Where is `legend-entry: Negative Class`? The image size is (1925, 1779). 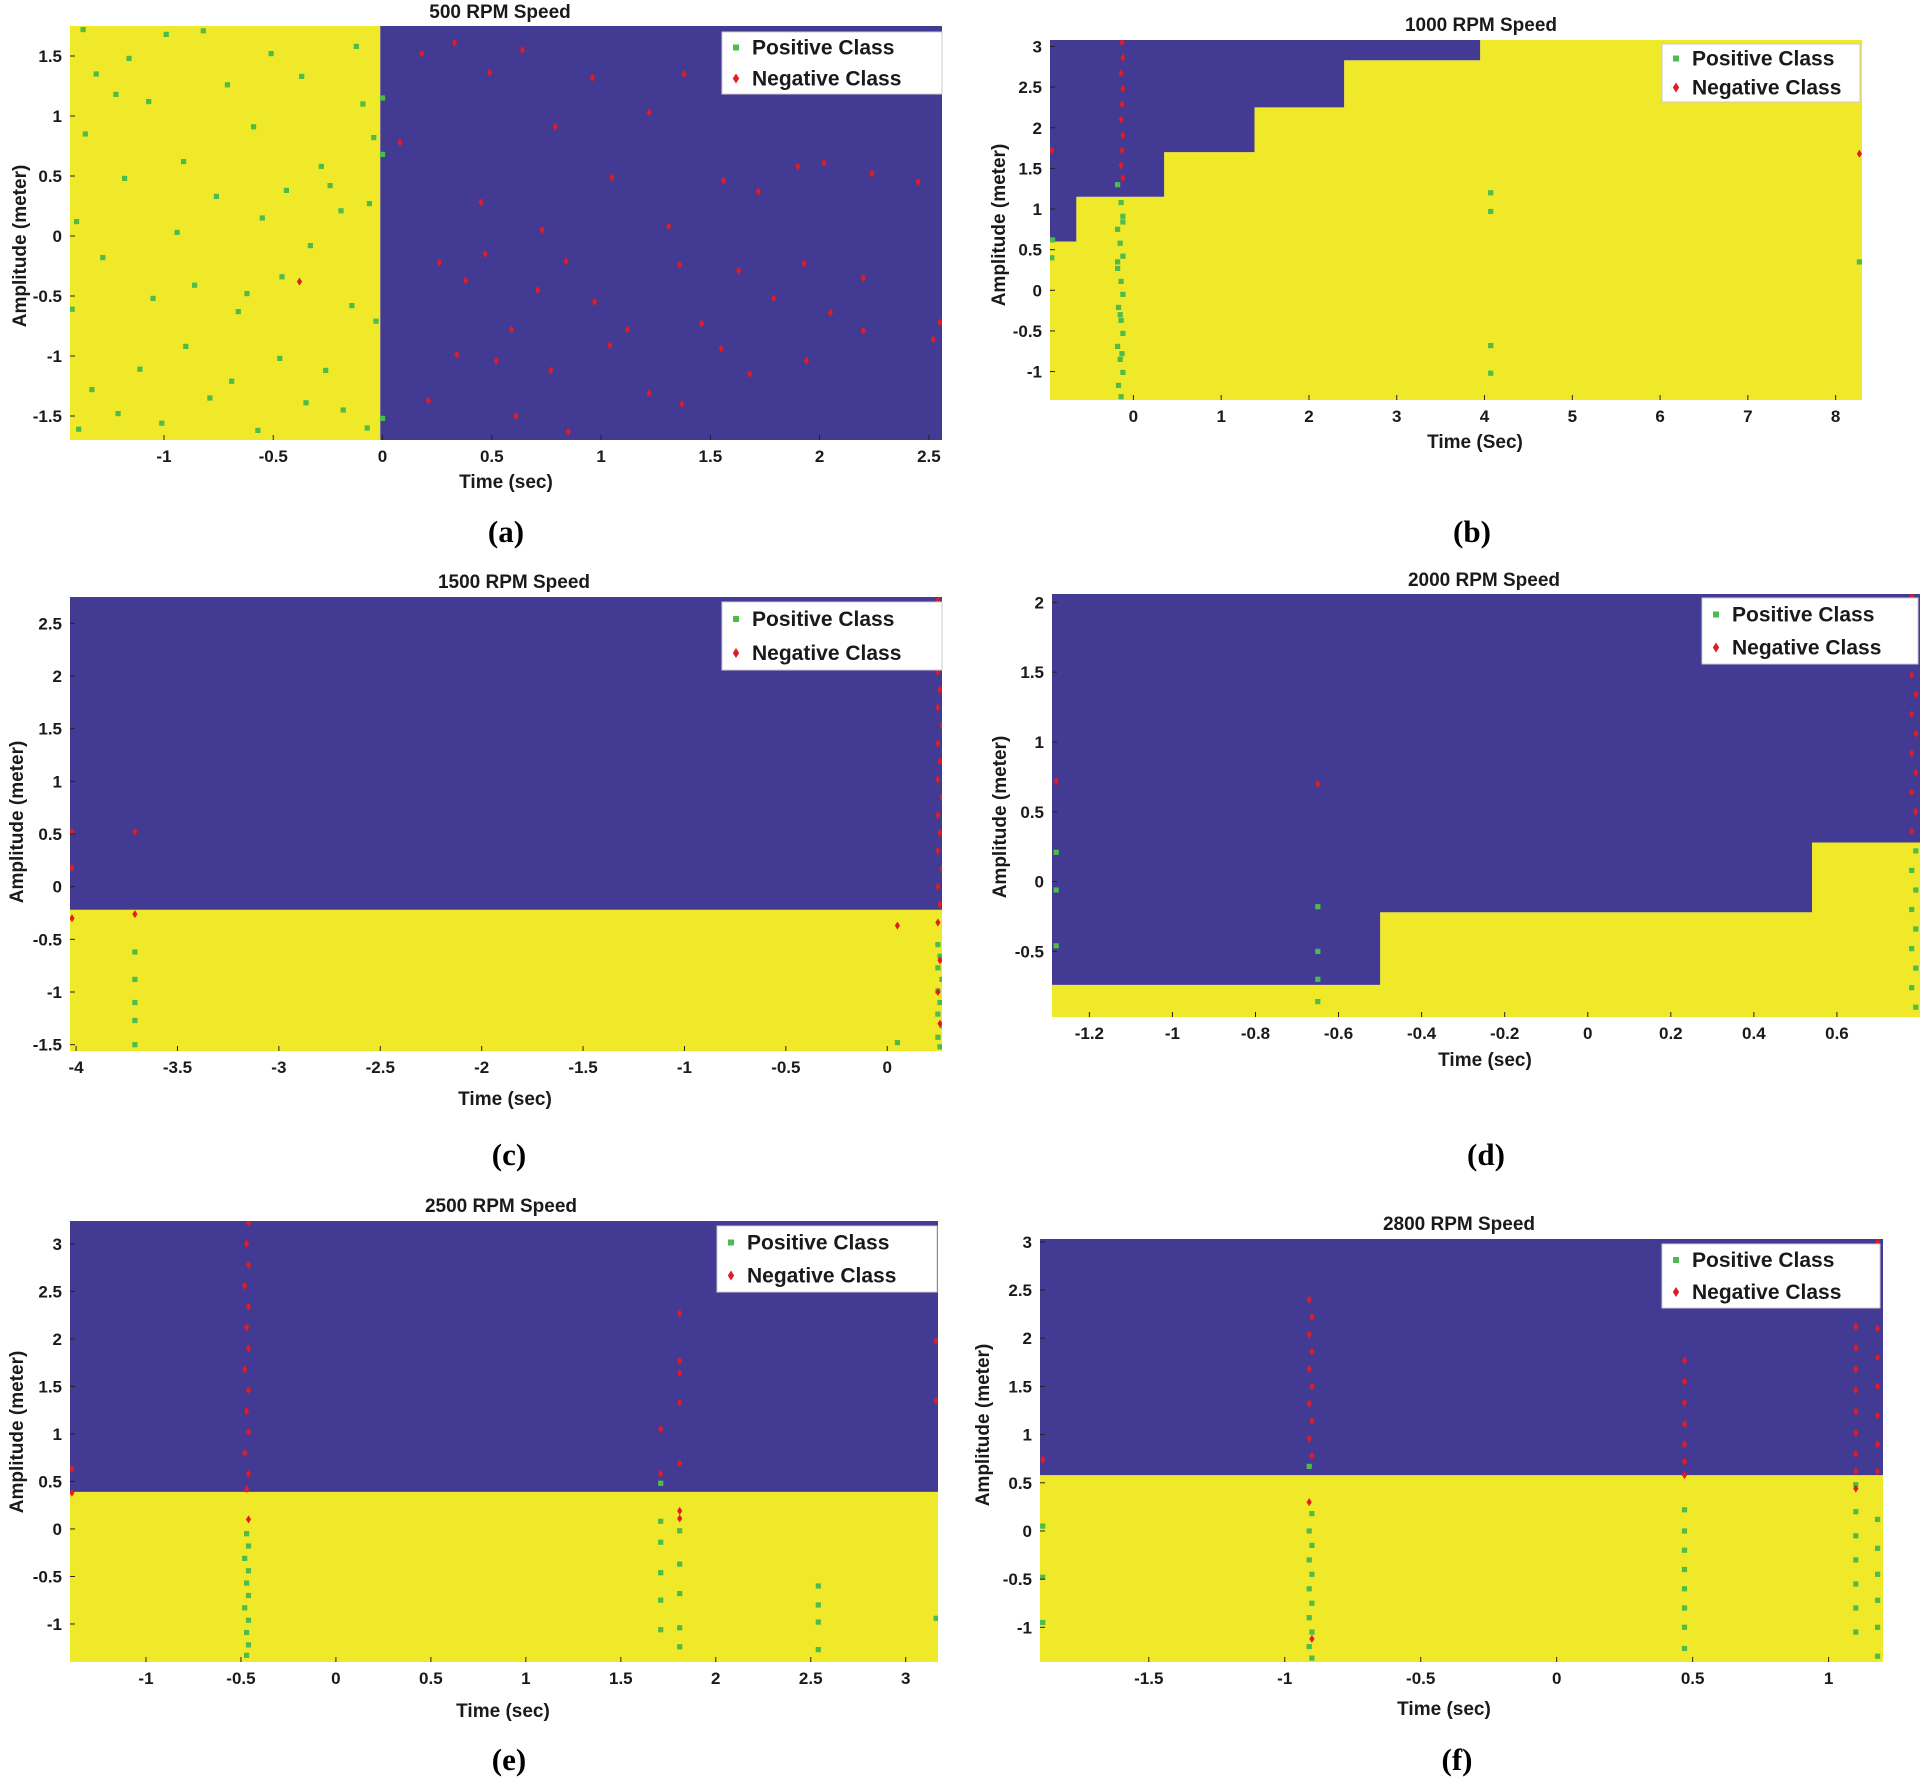
legend-entry: Negative Class is located at coordinates (1766, 1292).